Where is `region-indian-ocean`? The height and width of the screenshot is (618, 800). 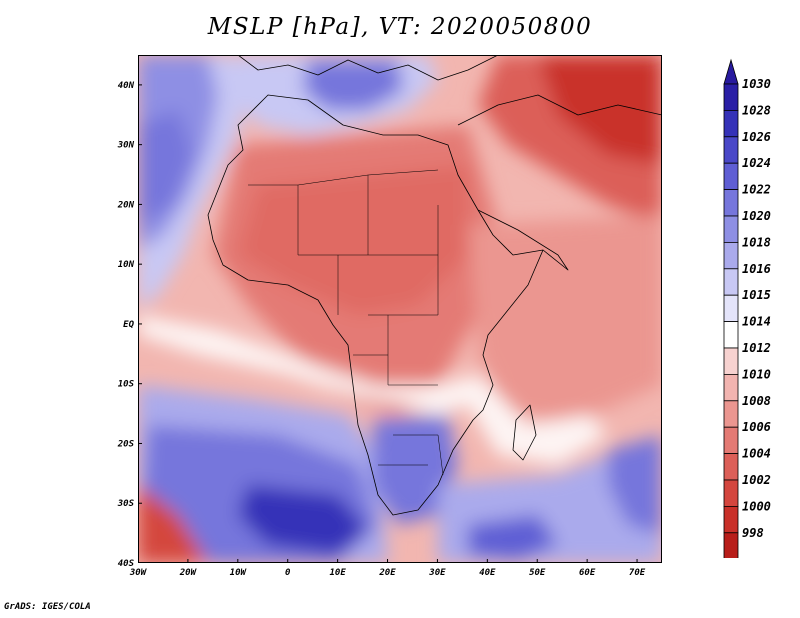 region-indian-ocean is located at coordinates (565, 320).